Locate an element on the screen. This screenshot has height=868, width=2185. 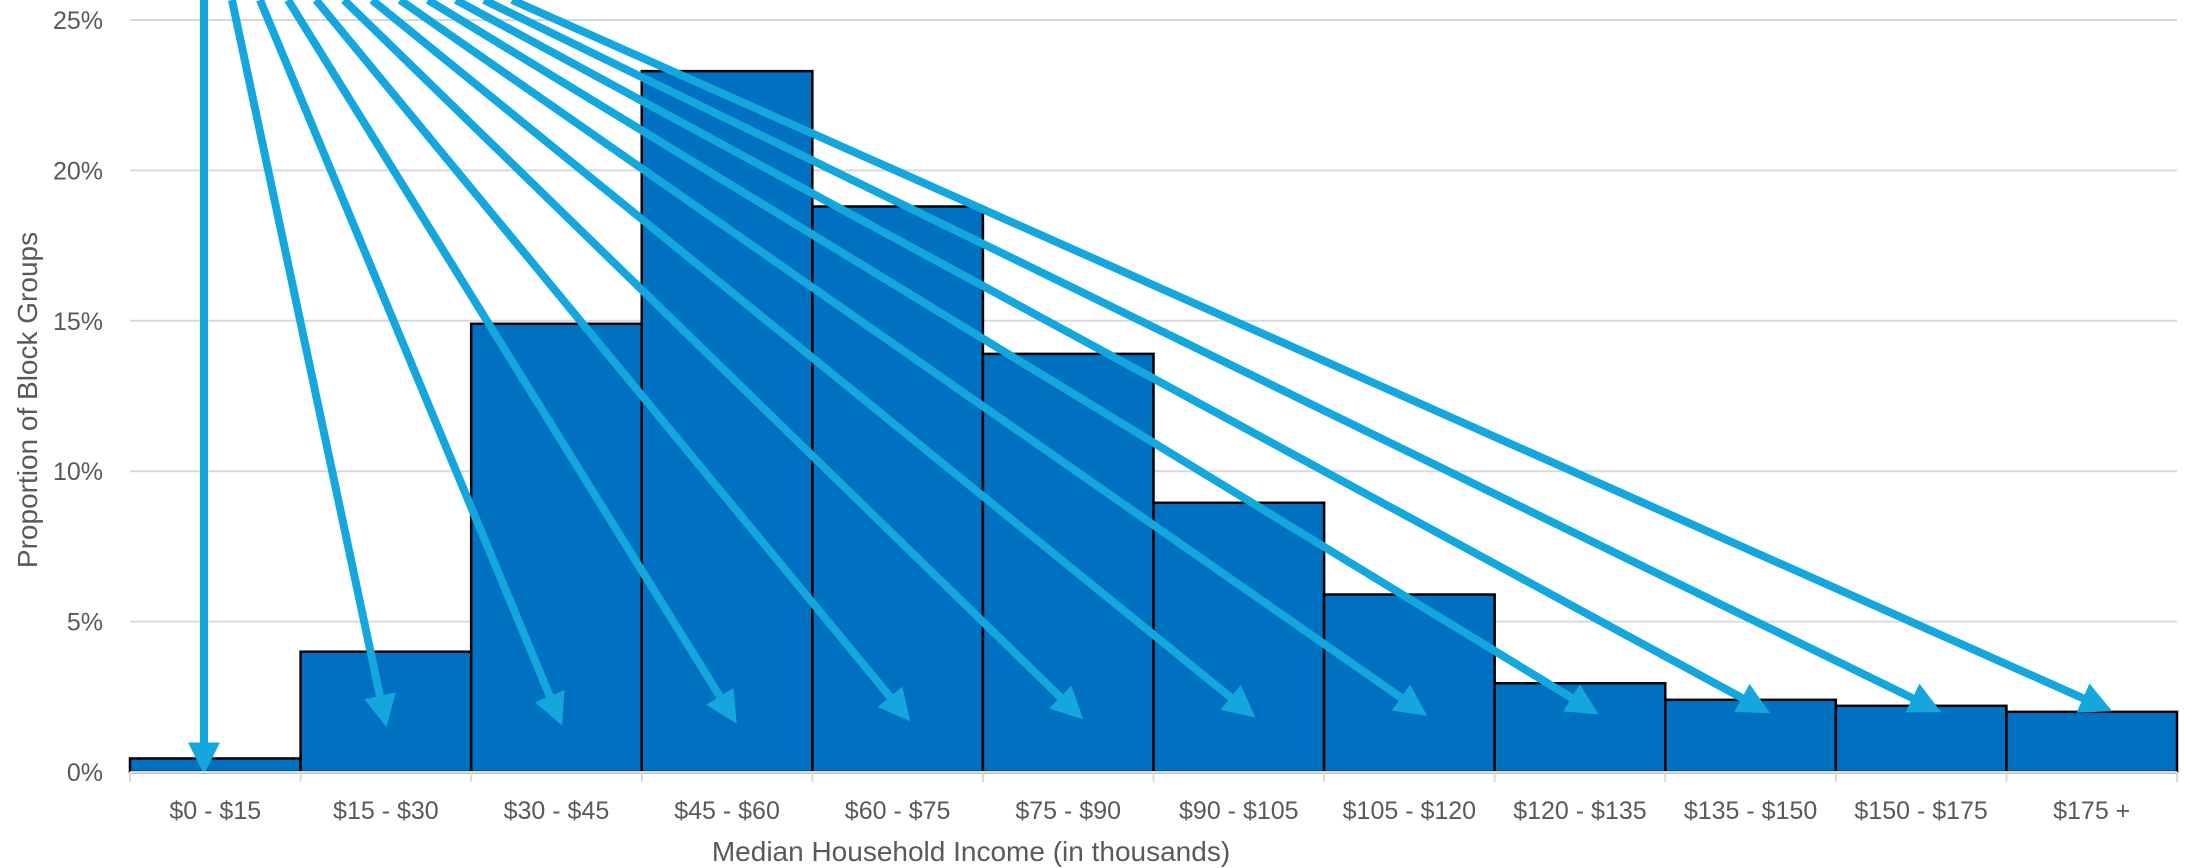
y-tick-label: 15% is located at coordinates (78, 322).